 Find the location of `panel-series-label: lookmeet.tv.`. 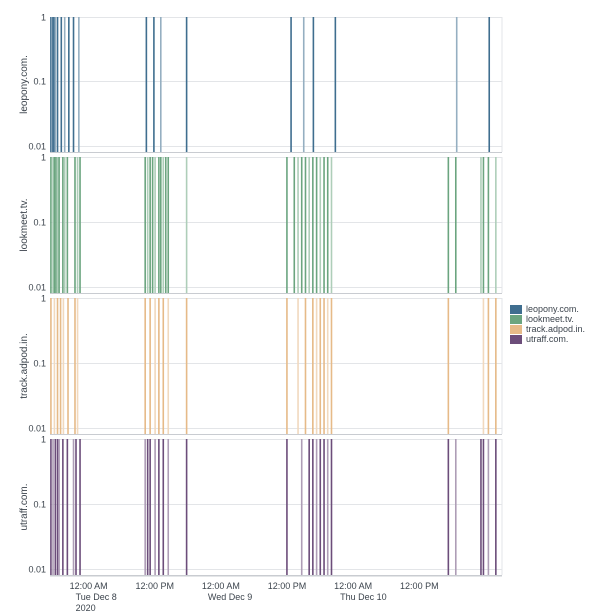

panel-series-label: lookmeet.tv. is located at coordinates (24, 224).